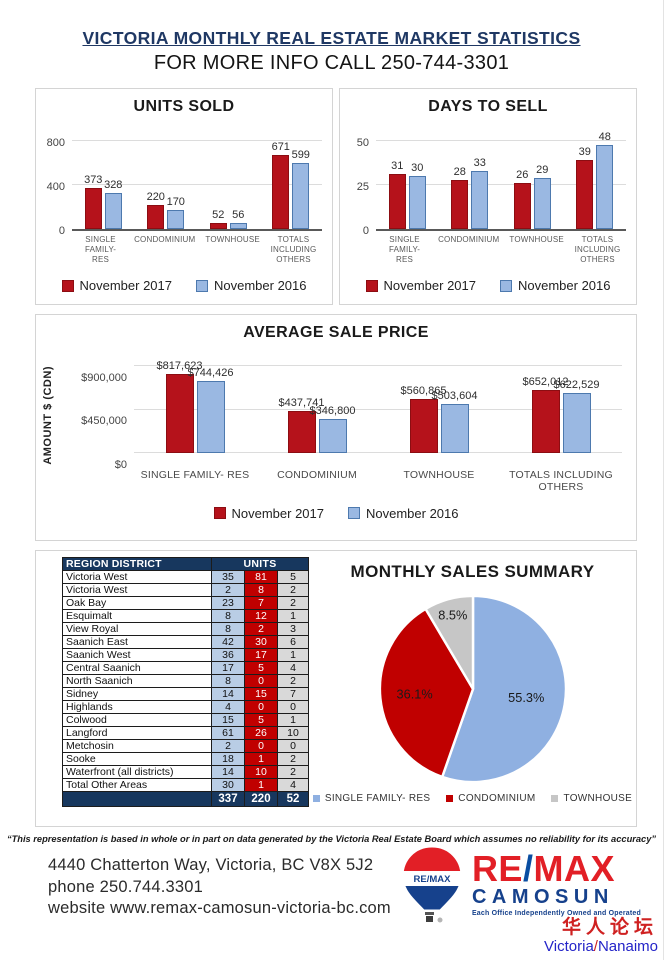 The width and height of the screenshot is (664, 960). I want to click on table-row: Sidney 14 15 7, so click(185, 694).